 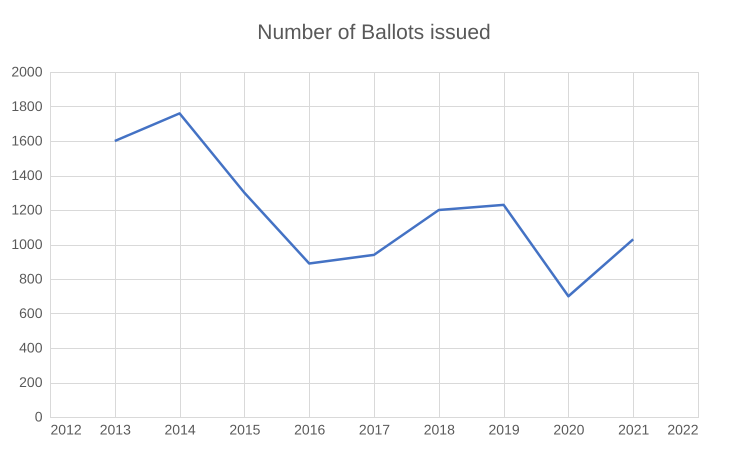 I want to click on y-tick-label: 1200, so click(x=27, y=210).